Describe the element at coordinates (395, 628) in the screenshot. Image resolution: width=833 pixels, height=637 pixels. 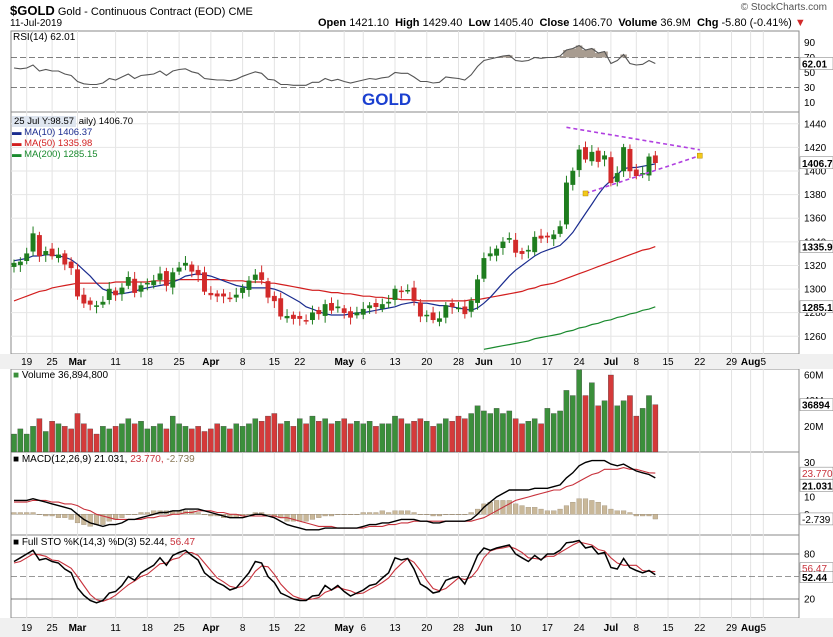
I see `x-tick-label: 13` at that location.